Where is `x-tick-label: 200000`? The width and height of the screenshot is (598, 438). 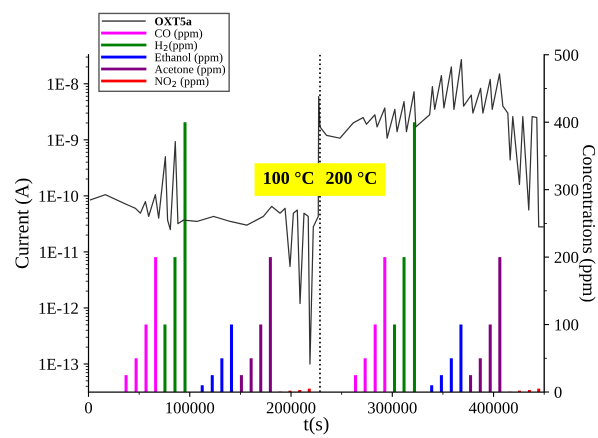 x-tick-label: 200000 is located at coordinates (291, 408).